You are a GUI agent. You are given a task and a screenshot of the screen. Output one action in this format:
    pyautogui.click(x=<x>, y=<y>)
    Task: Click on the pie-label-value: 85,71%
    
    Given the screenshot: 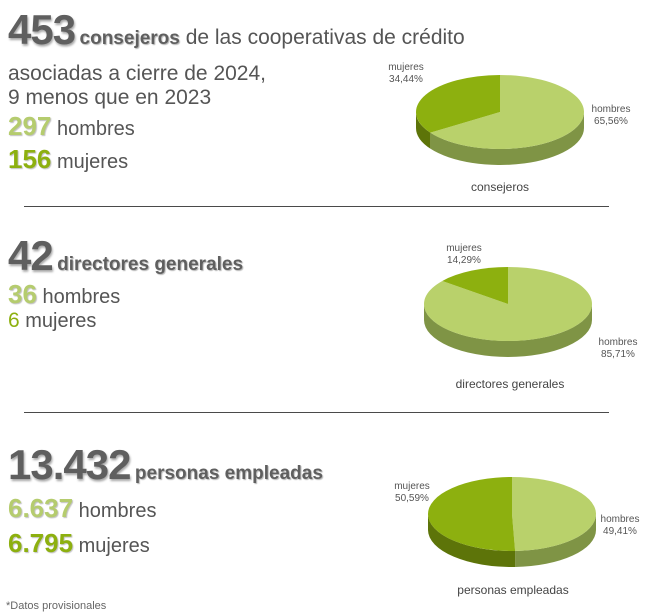 What is the action you would take?
    pyautogui.click(x=618, y=354)
    